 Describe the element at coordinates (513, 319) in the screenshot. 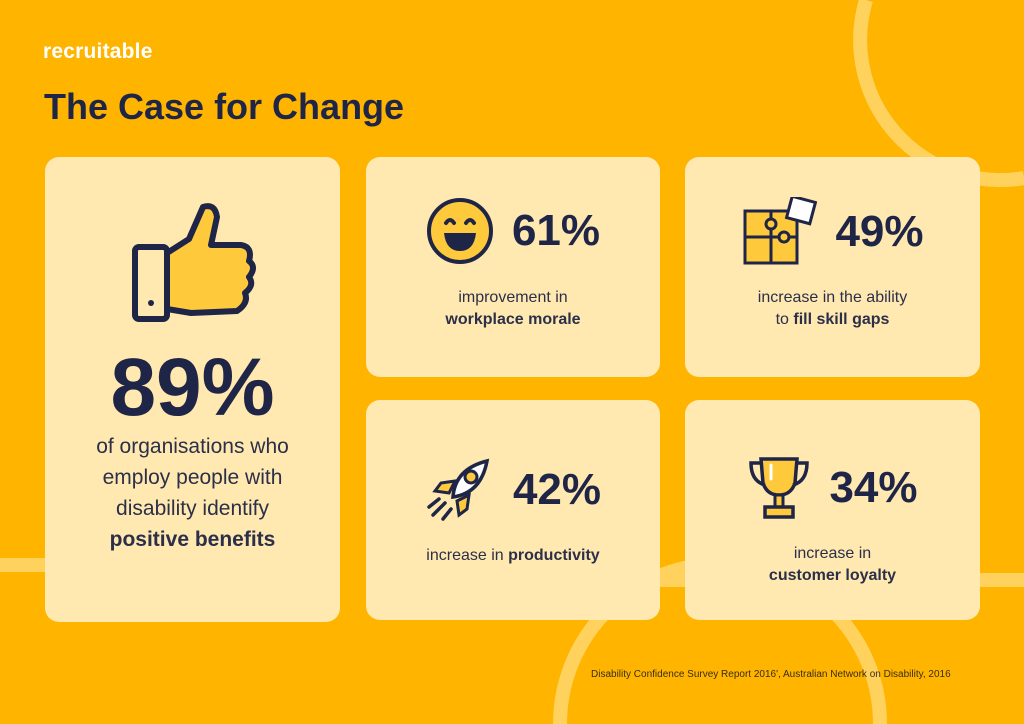

I see `stat-bold-text: workplace morale` at that location.